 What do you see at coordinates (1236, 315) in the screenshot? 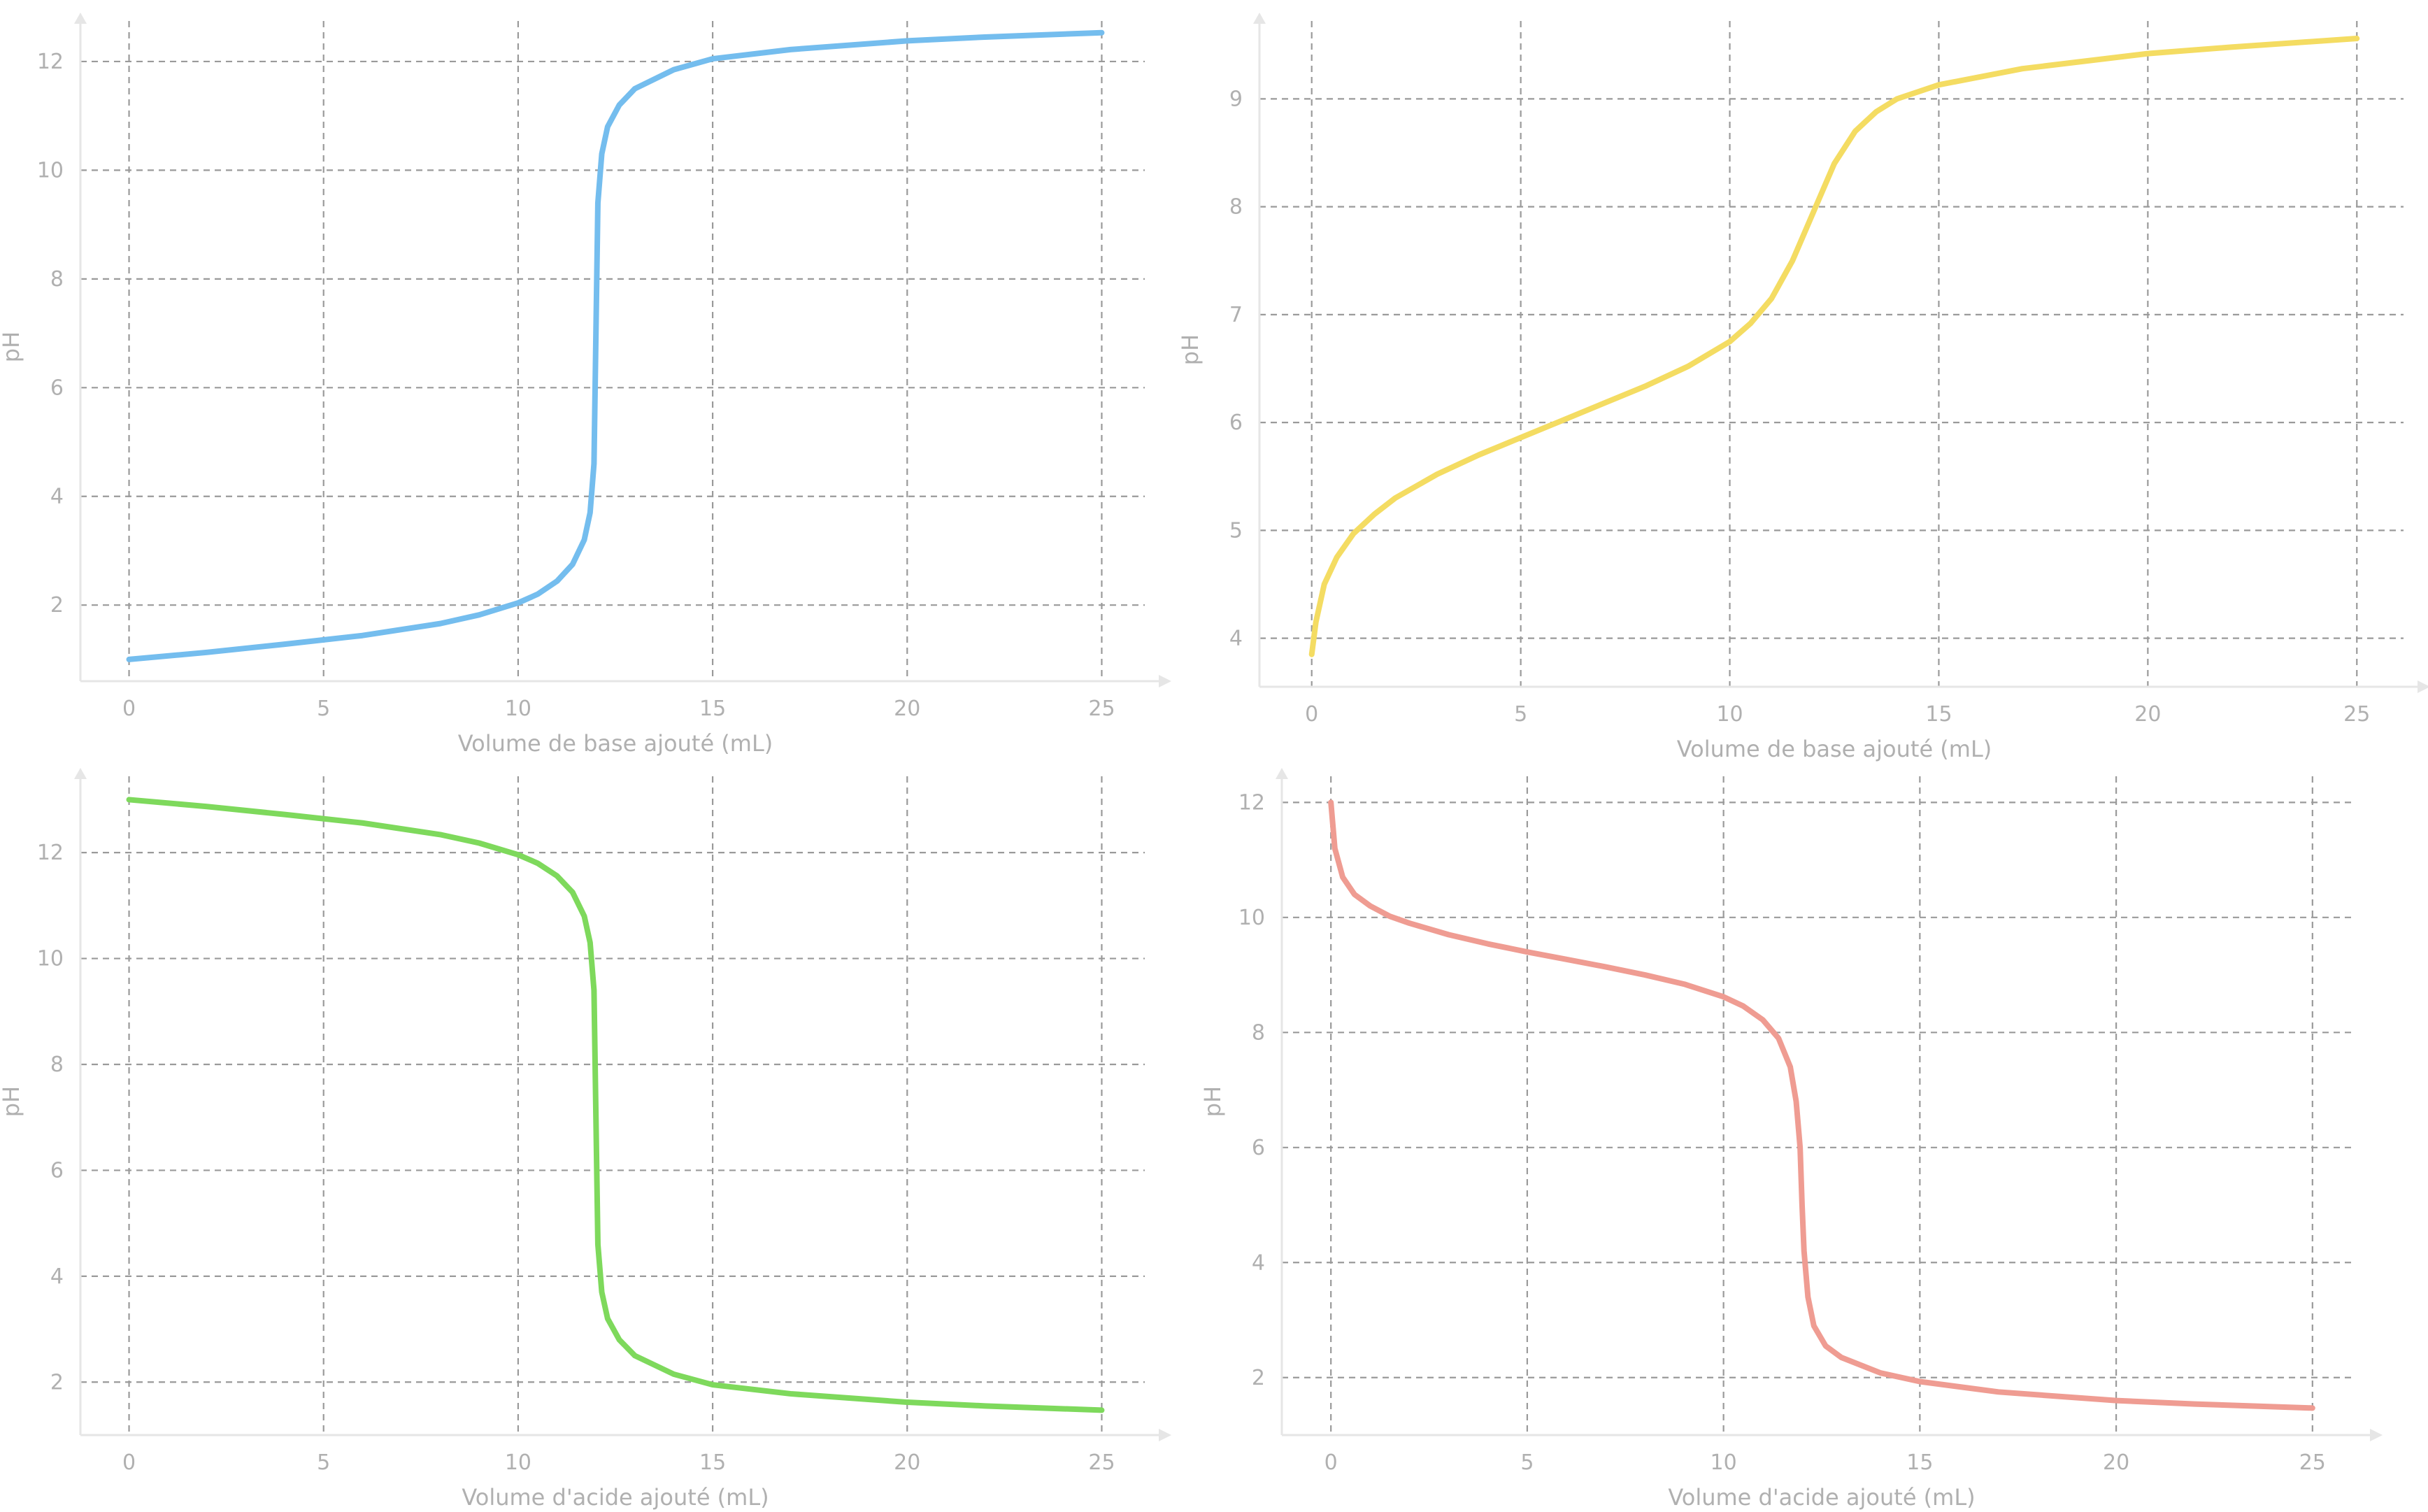
I see `y-tick-label: 7` at bounding box center [1236, 315].